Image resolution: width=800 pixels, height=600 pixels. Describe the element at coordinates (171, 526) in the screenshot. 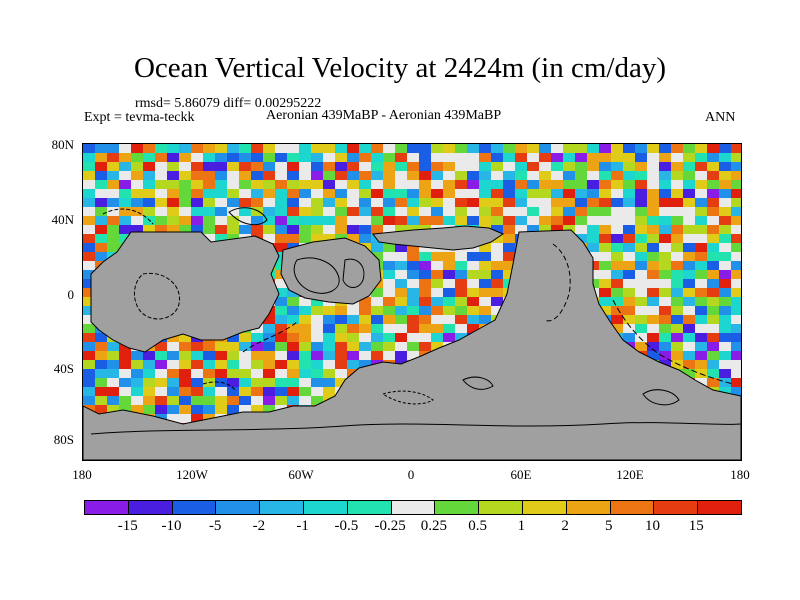

I see `colorbar-label: -10` at that location.